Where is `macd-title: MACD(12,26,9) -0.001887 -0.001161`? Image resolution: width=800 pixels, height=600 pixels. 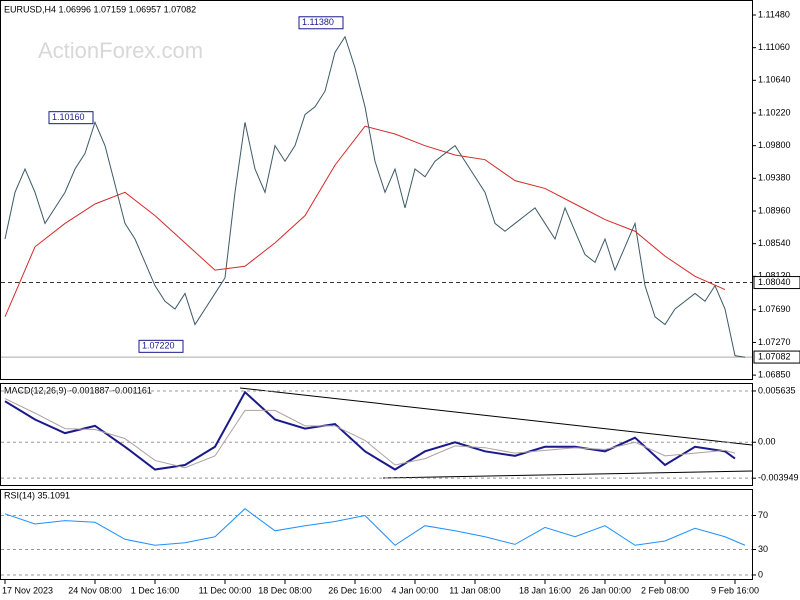
macd-title: MACD(12,26,9) -0.001887 -0.001161 is located at coordinates (78, 390).